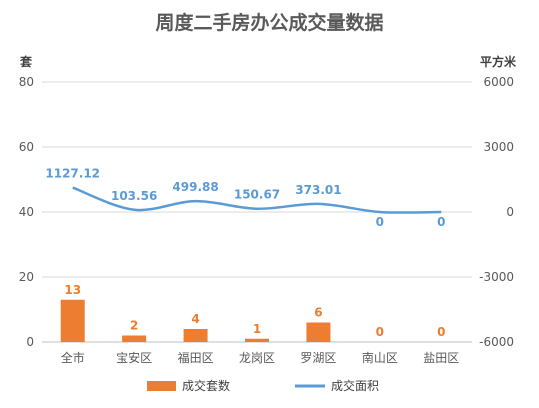 This screenshot has height=408, width=539. What do you see at coordinates (195, 187) in the screenshot?
I see `line-data-label: 499.88` at bounding box center [195, 187].